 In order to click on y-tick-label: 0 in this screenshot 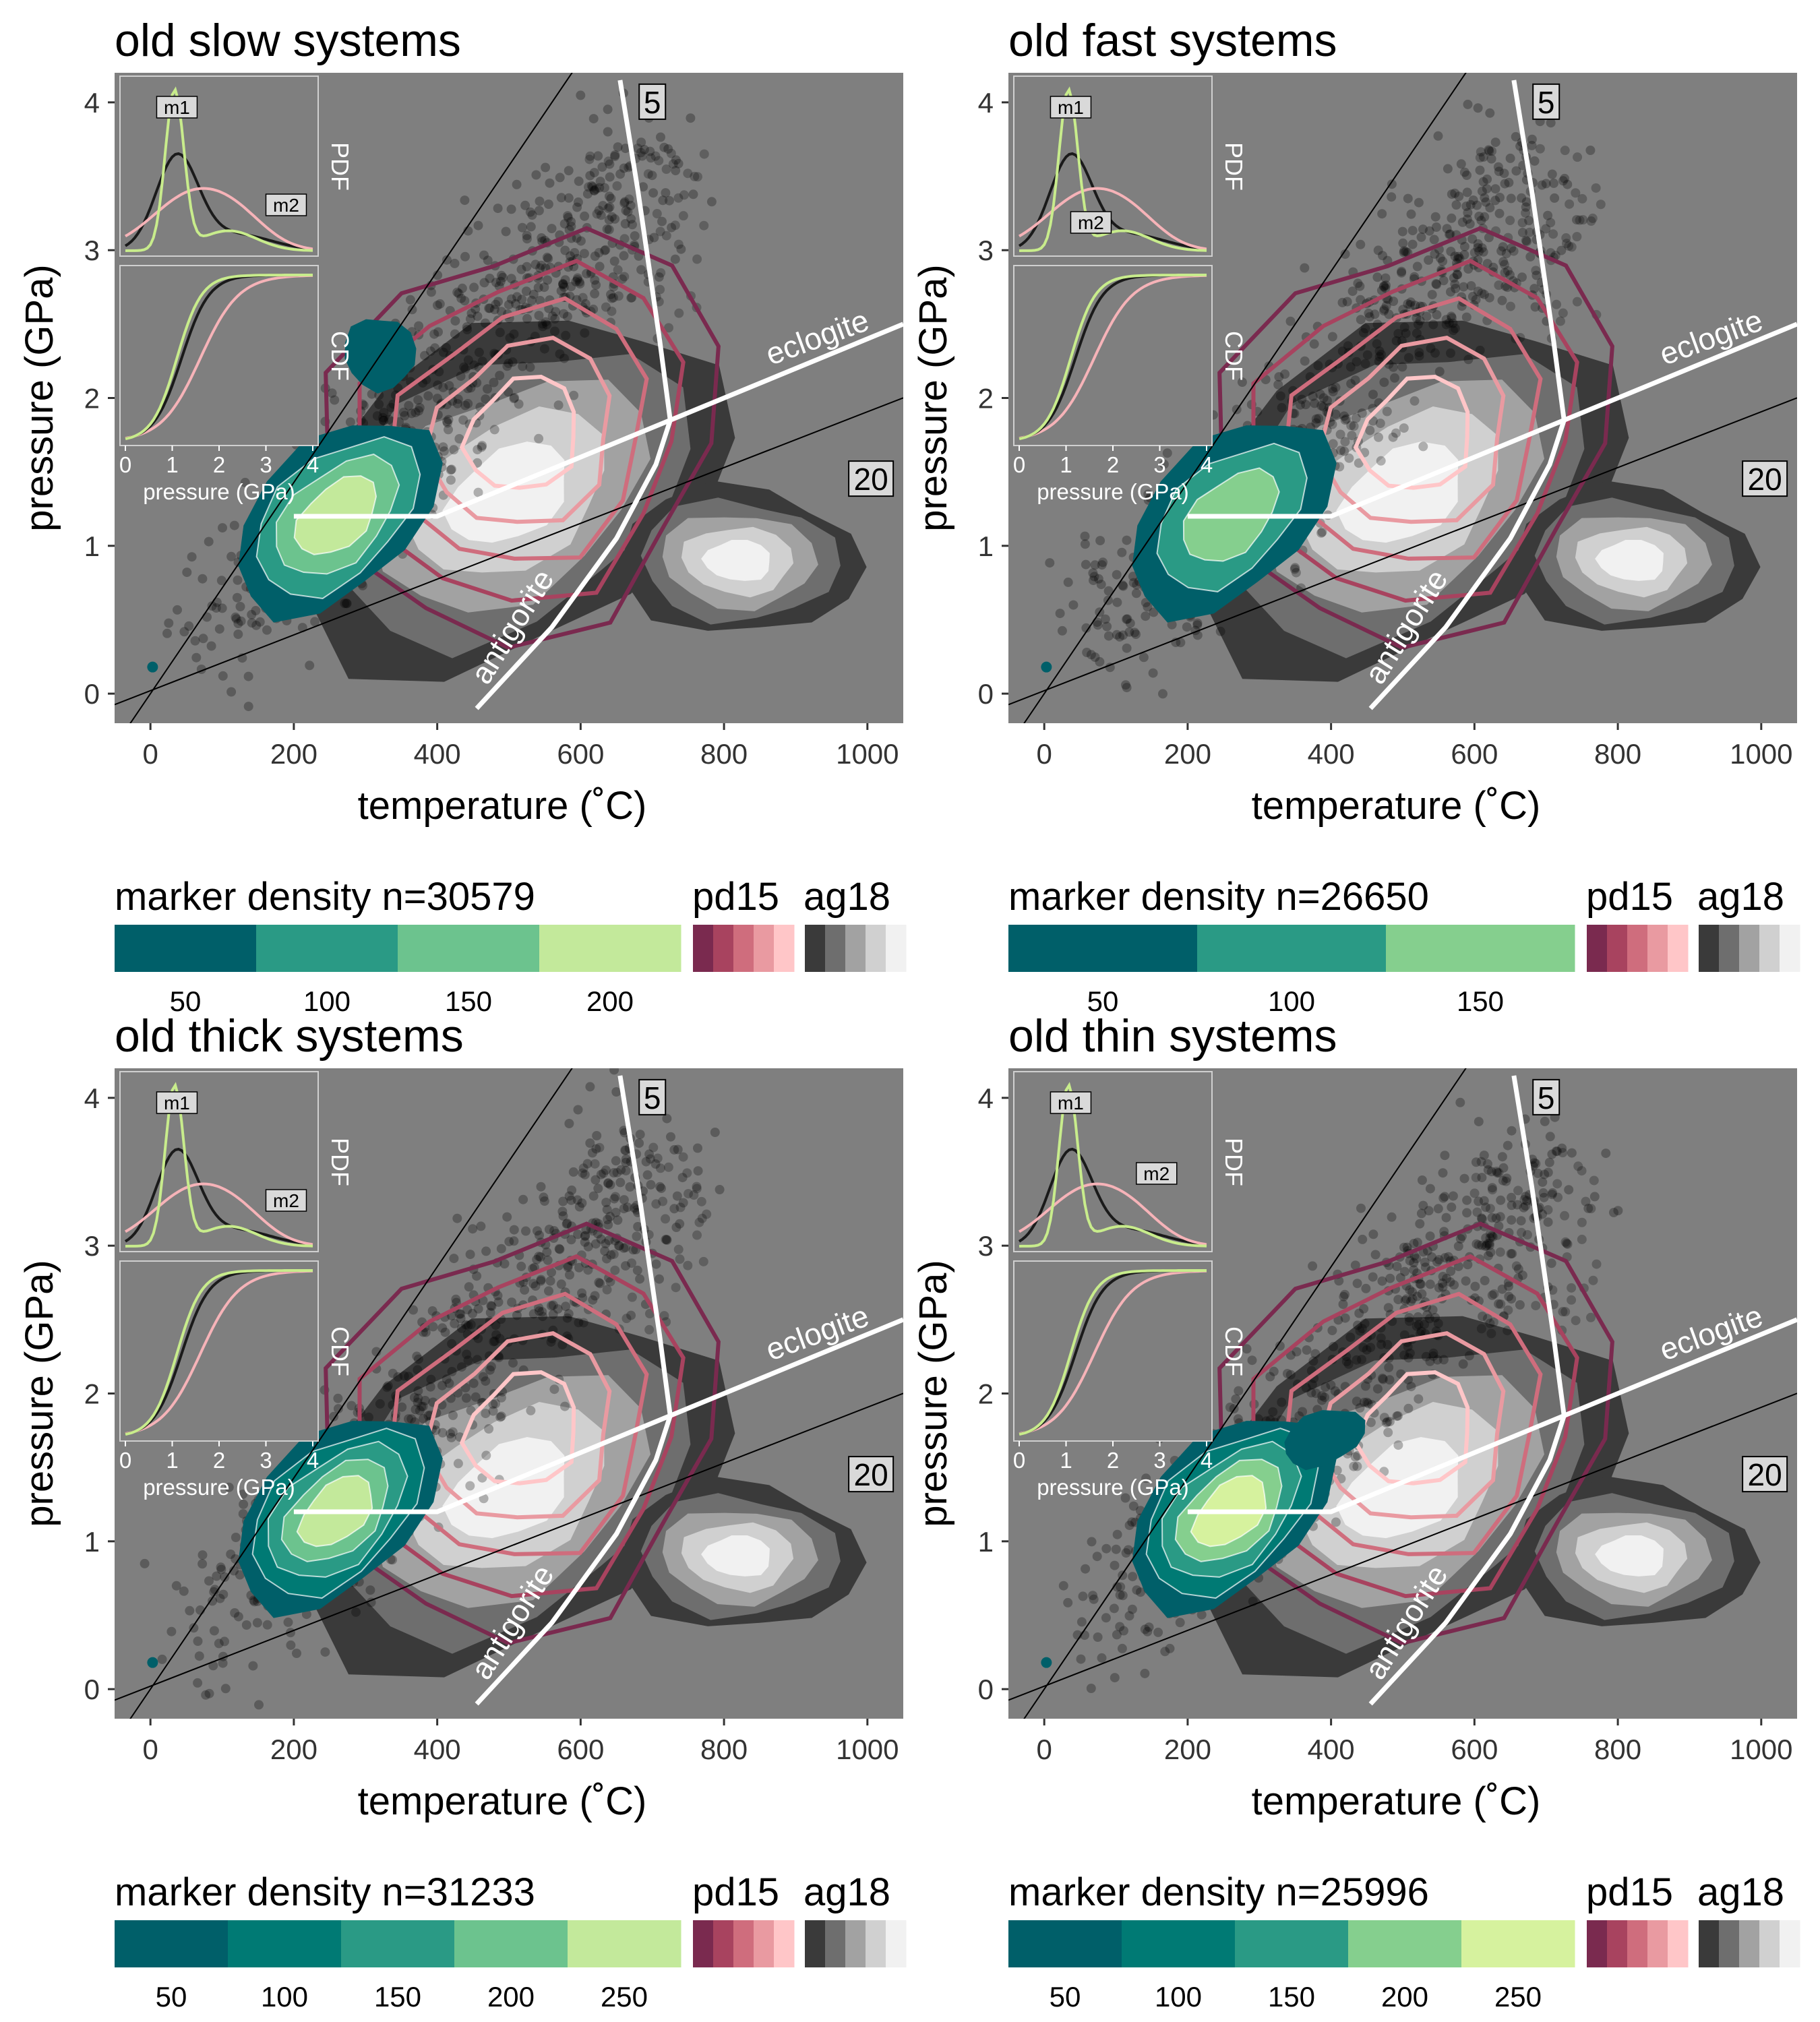, I will do `click(986, 1689)`.